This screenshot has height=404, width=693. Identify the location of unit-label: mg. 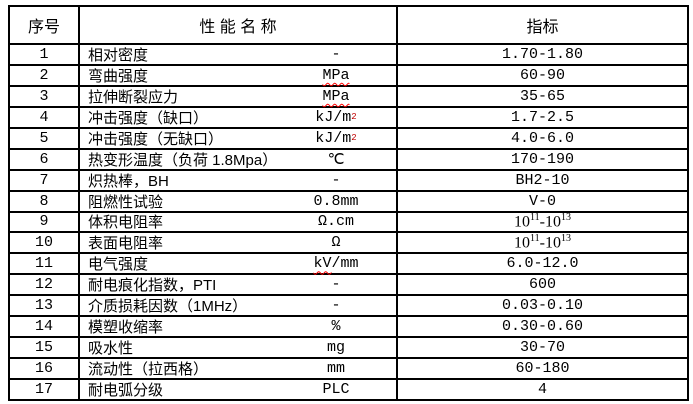
(336, 347).